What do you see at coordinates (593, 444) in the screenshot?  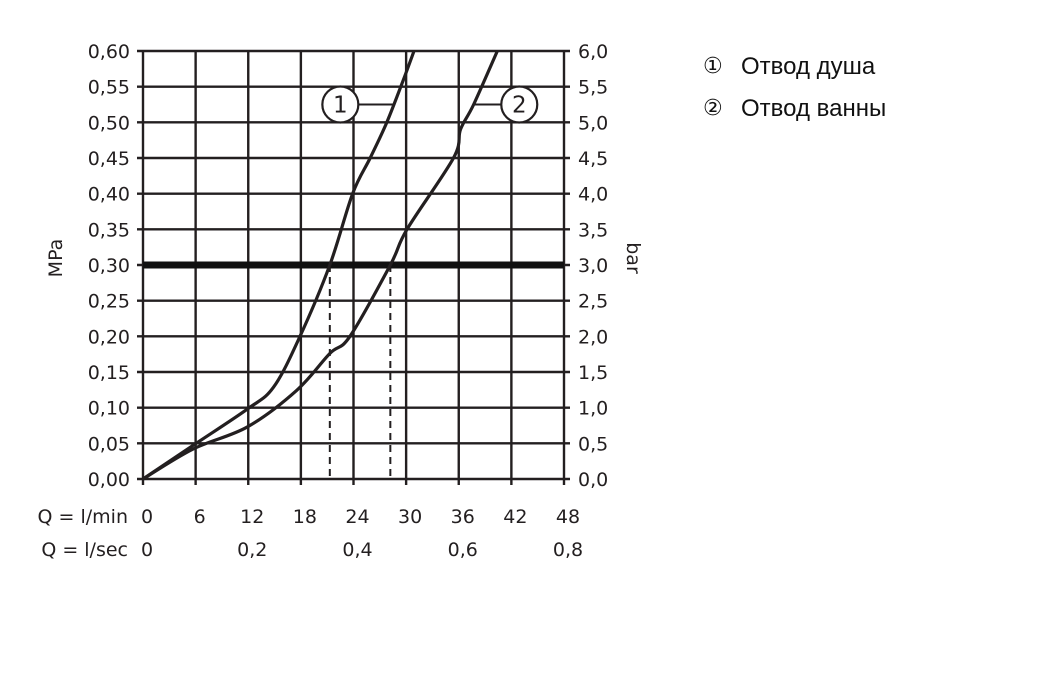 I see `y-tick-label-right: 0,5` at bounding box center [593, 444].